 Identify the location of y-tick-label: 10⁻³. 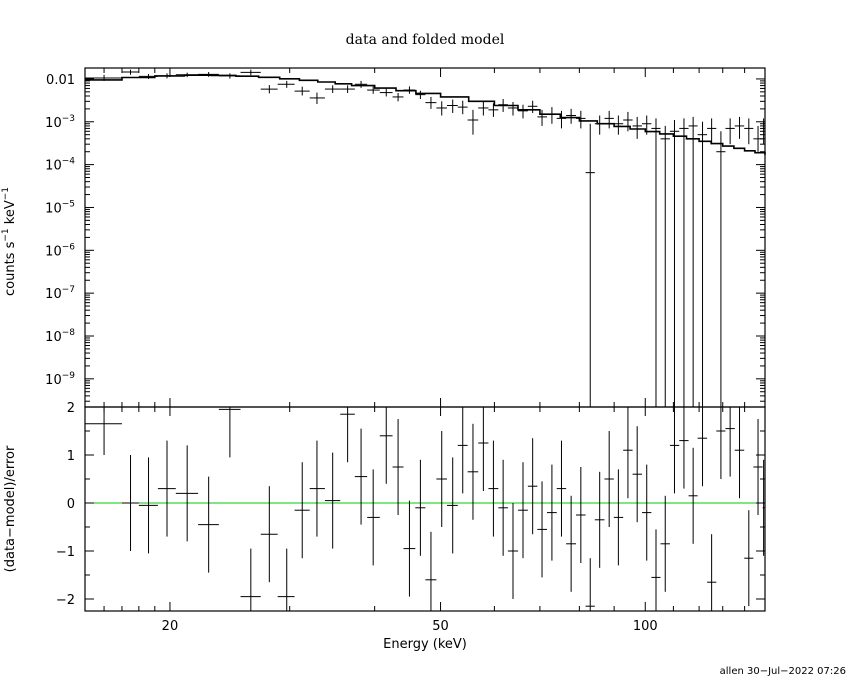
(60, 122).